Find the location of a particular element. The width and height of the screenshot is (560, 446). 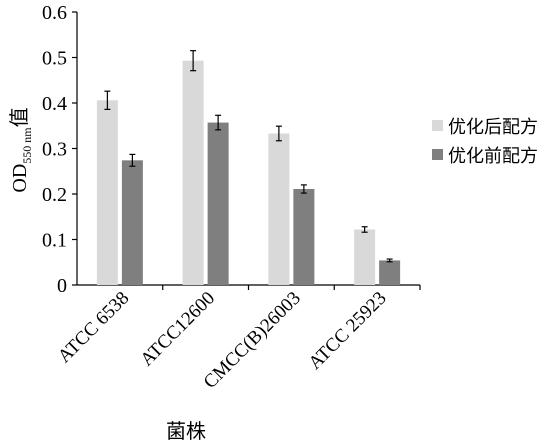

x-axis-title: 菌株 is located at coordinates (186, 431).